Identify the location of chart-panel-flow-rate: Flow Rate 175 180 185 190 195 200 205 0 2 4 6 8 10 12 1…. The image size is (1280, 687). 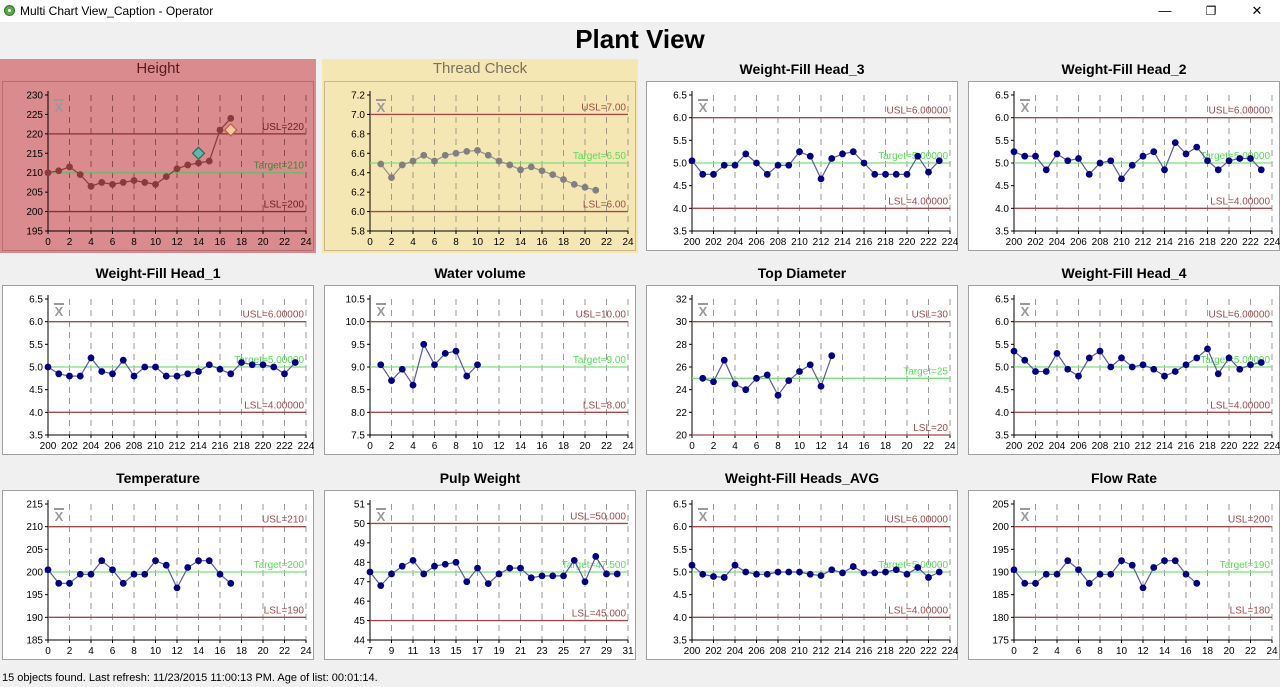
(1123, 565).